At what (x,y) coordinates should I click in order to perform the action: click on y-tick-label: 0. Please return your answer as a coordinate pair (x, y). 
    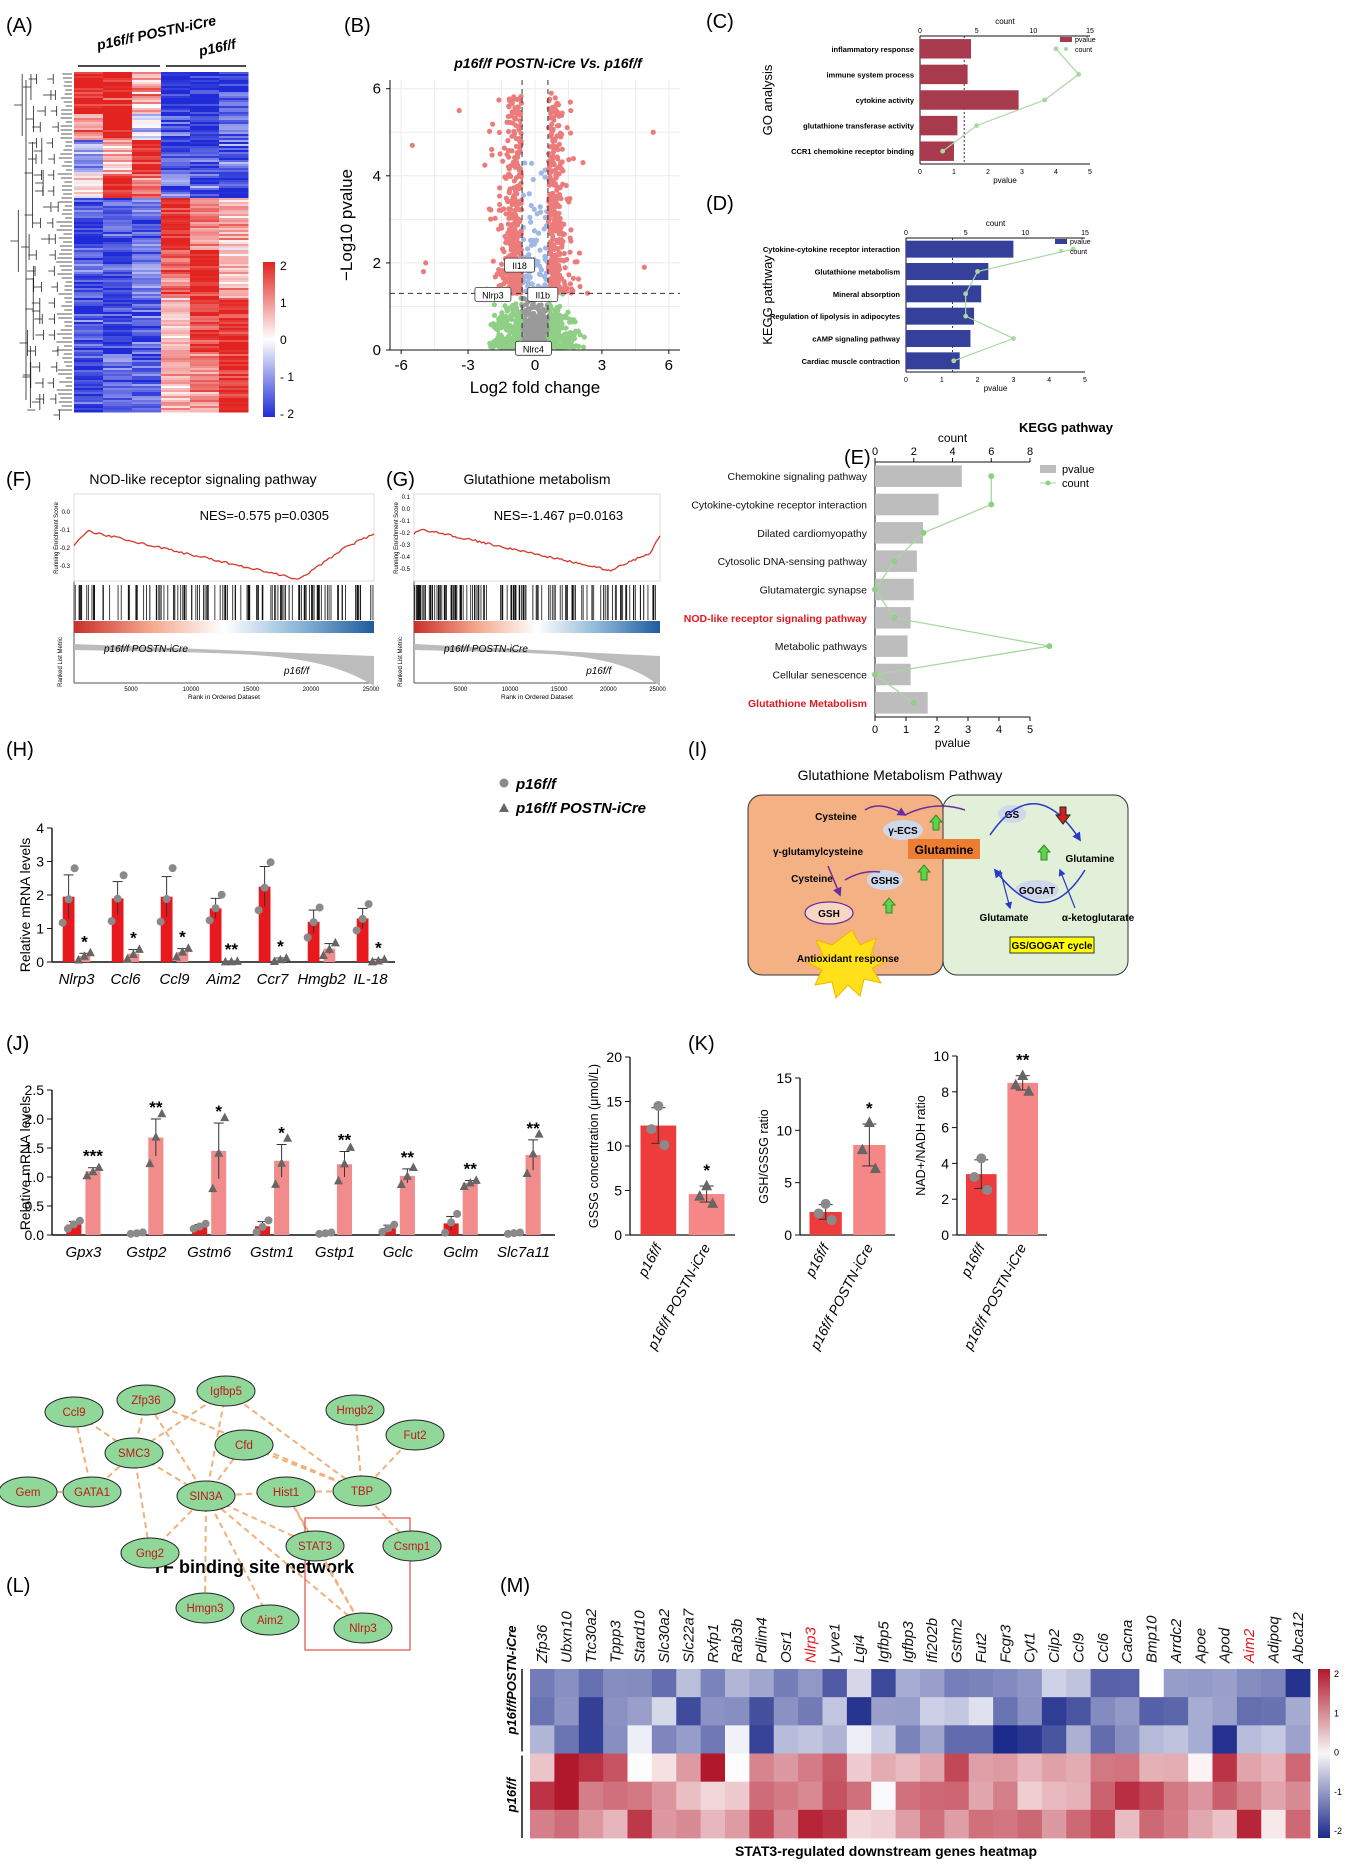
    Looking at the image, I should click on (377, 350).